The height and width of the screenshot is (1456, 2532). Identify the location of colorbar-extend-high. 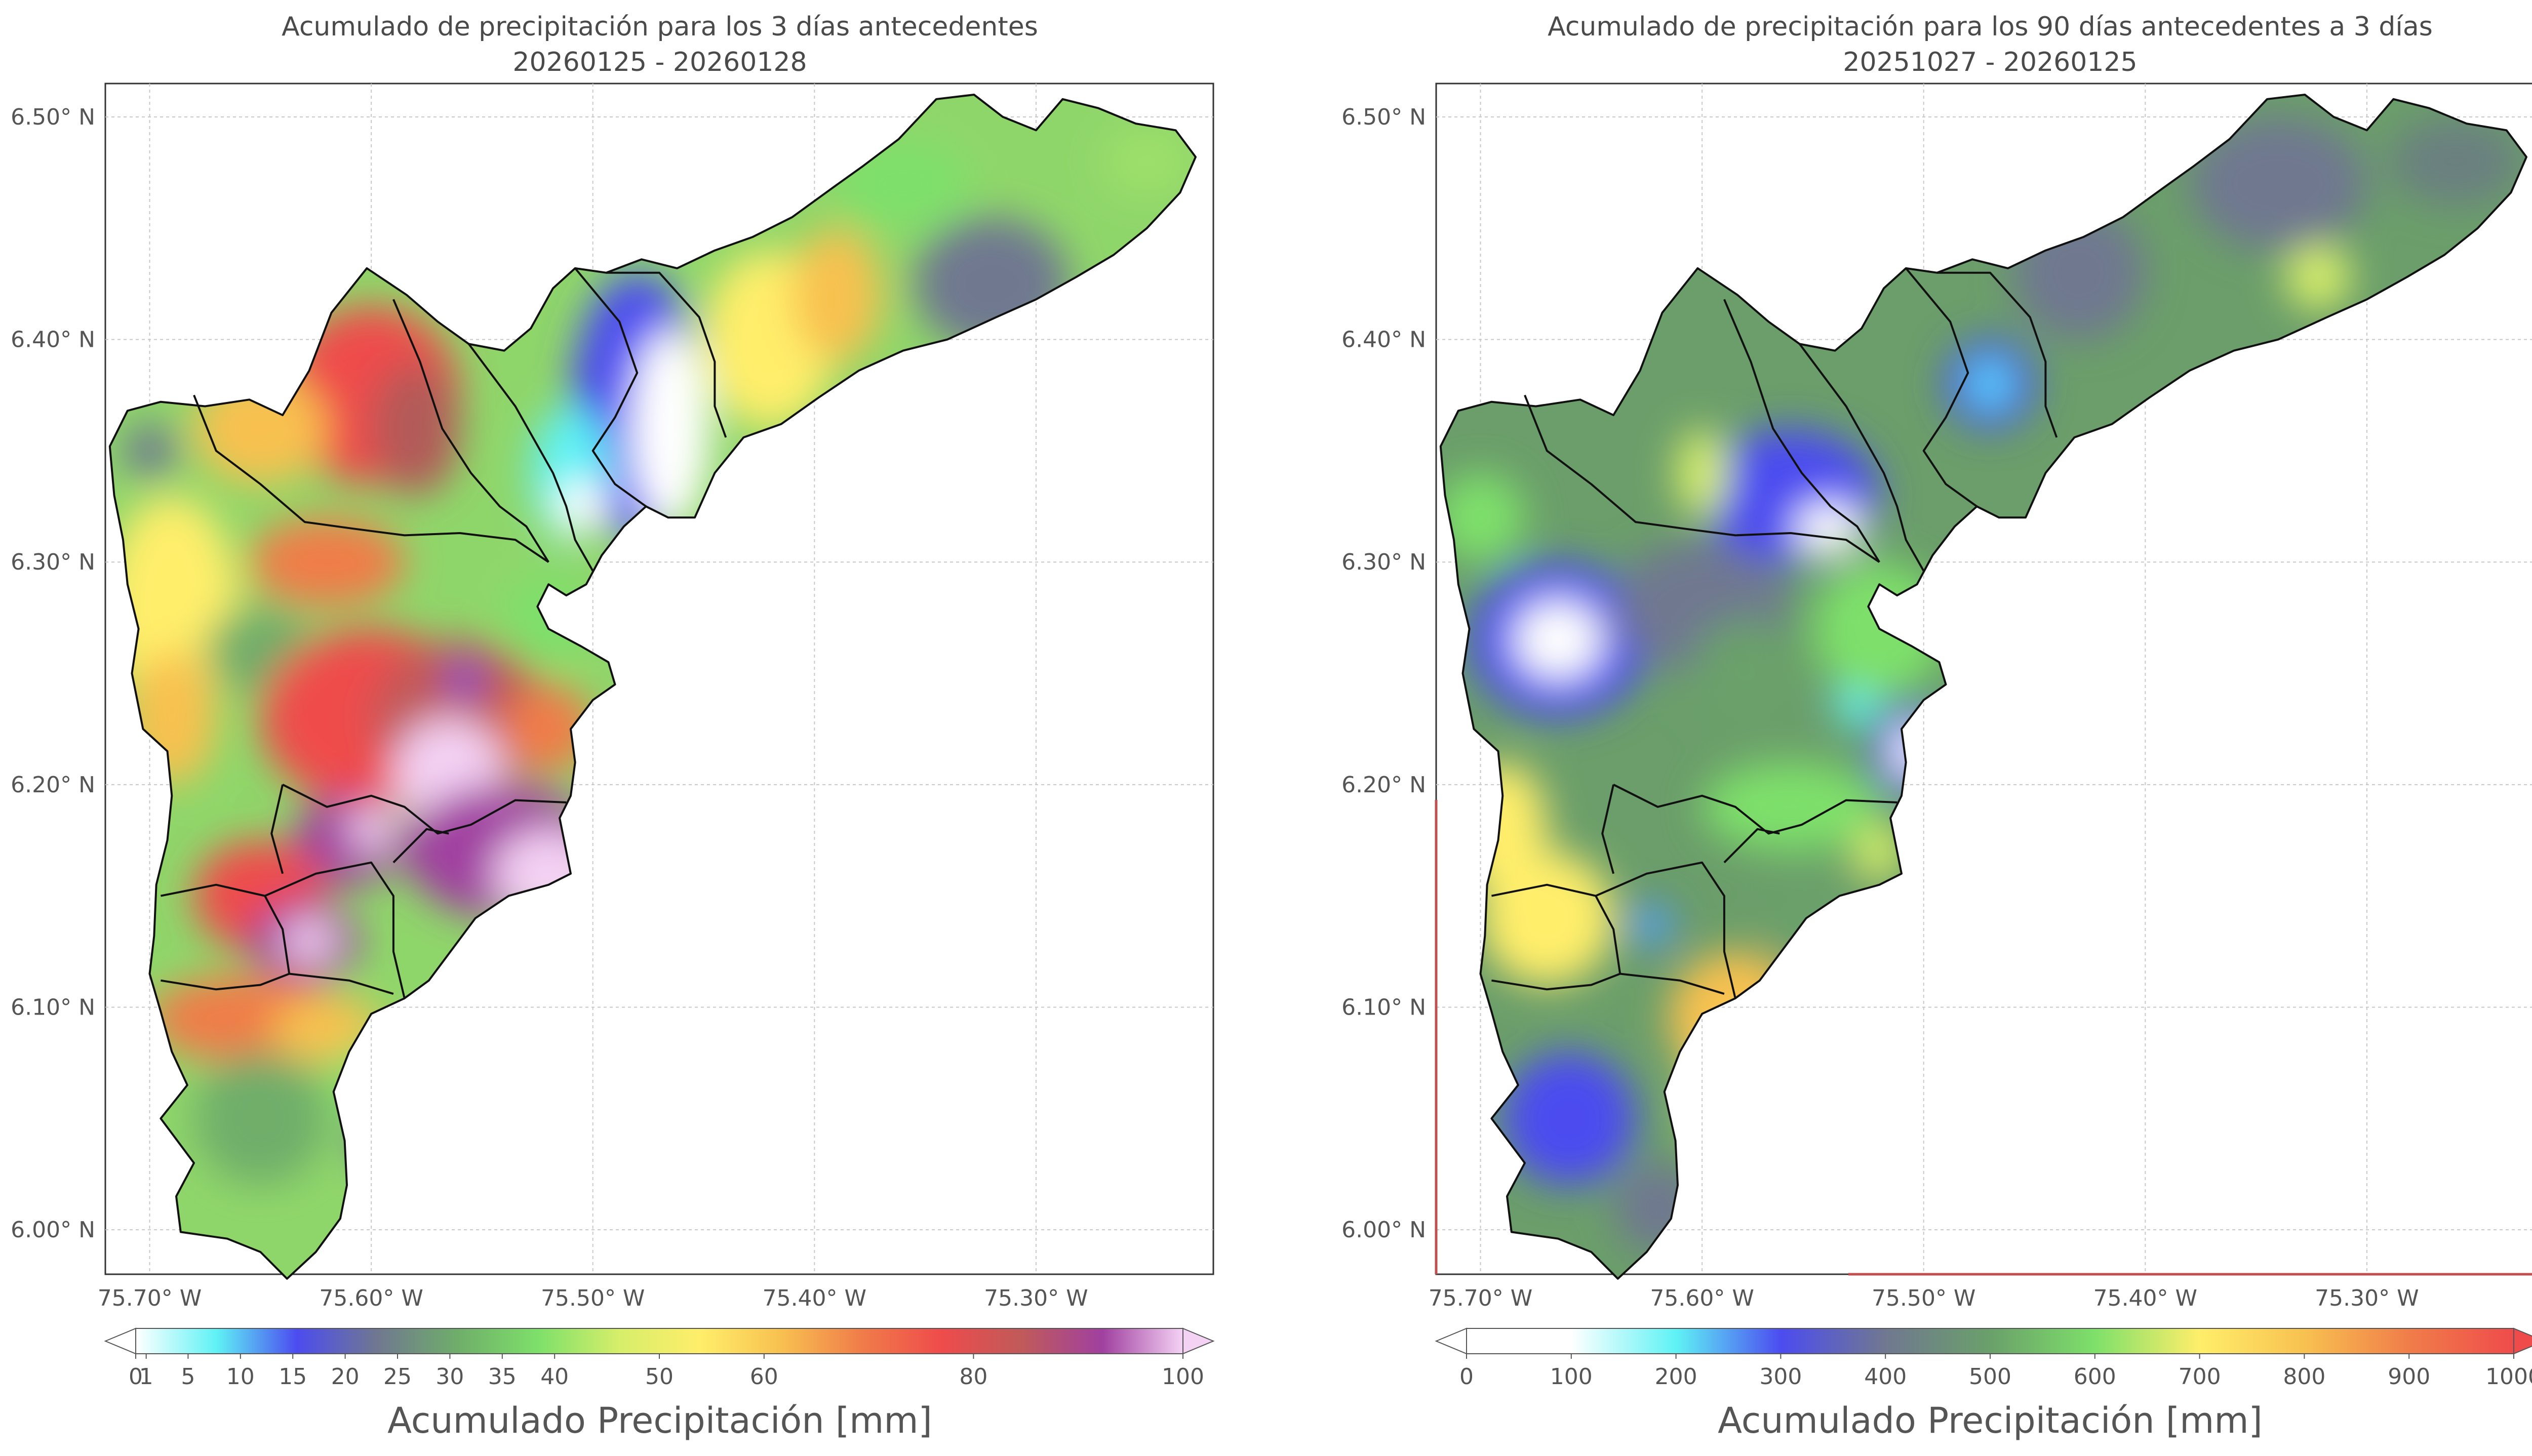
(1198, 1341).